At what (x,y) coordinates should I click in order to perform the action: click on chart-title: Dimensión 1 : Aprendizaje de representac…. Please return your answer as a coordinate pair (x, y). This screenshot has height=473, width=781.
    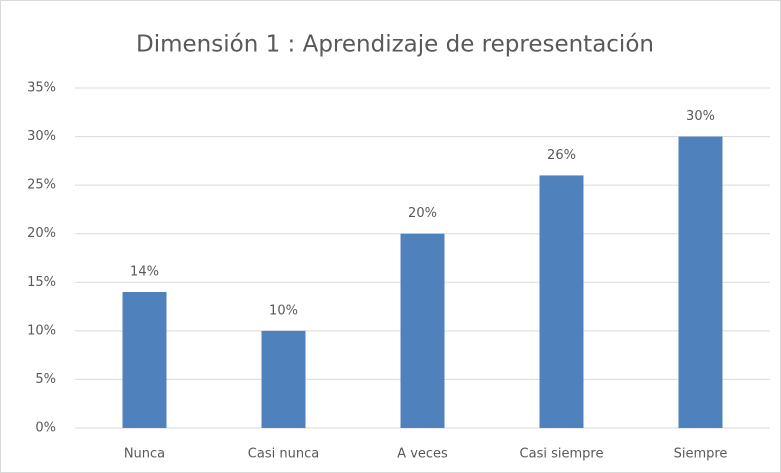
    Looking at the image, I should click on (395, 45).